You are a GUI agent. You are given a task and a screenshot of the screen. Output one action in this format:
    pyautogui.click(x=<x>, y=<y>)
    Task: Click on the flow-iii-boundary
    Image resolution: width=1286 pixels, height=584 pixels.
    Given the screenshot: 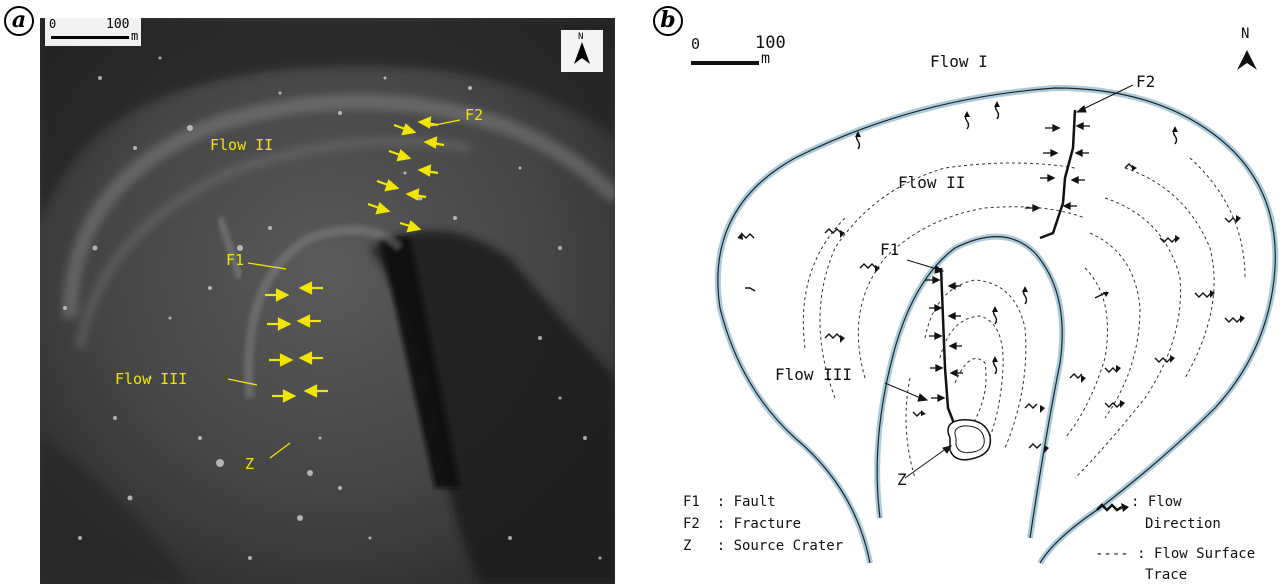 What is the action you would take?
    pyautogui.click(x=970, y=386)
    